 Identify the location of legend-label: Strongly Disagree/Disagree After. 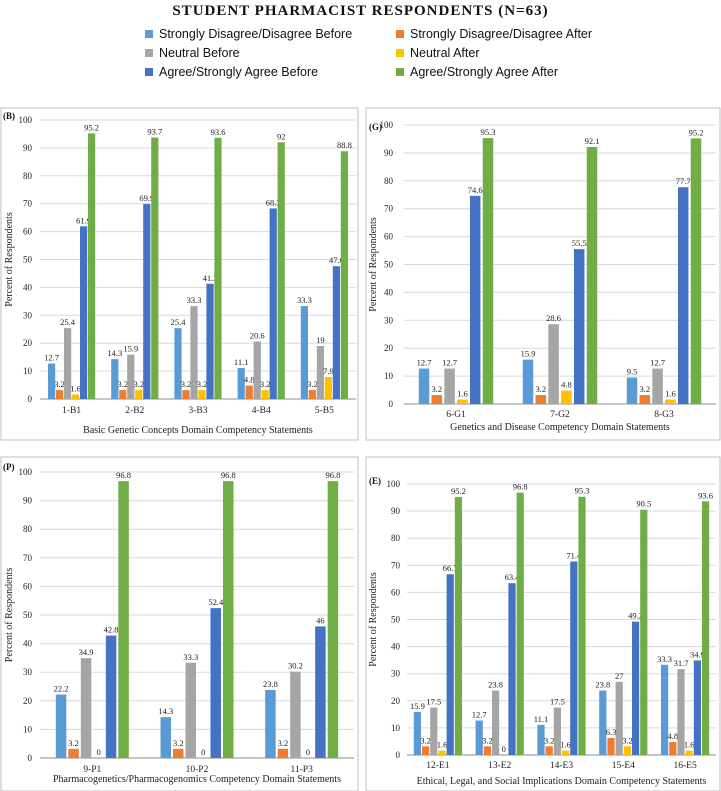
(501, 34).